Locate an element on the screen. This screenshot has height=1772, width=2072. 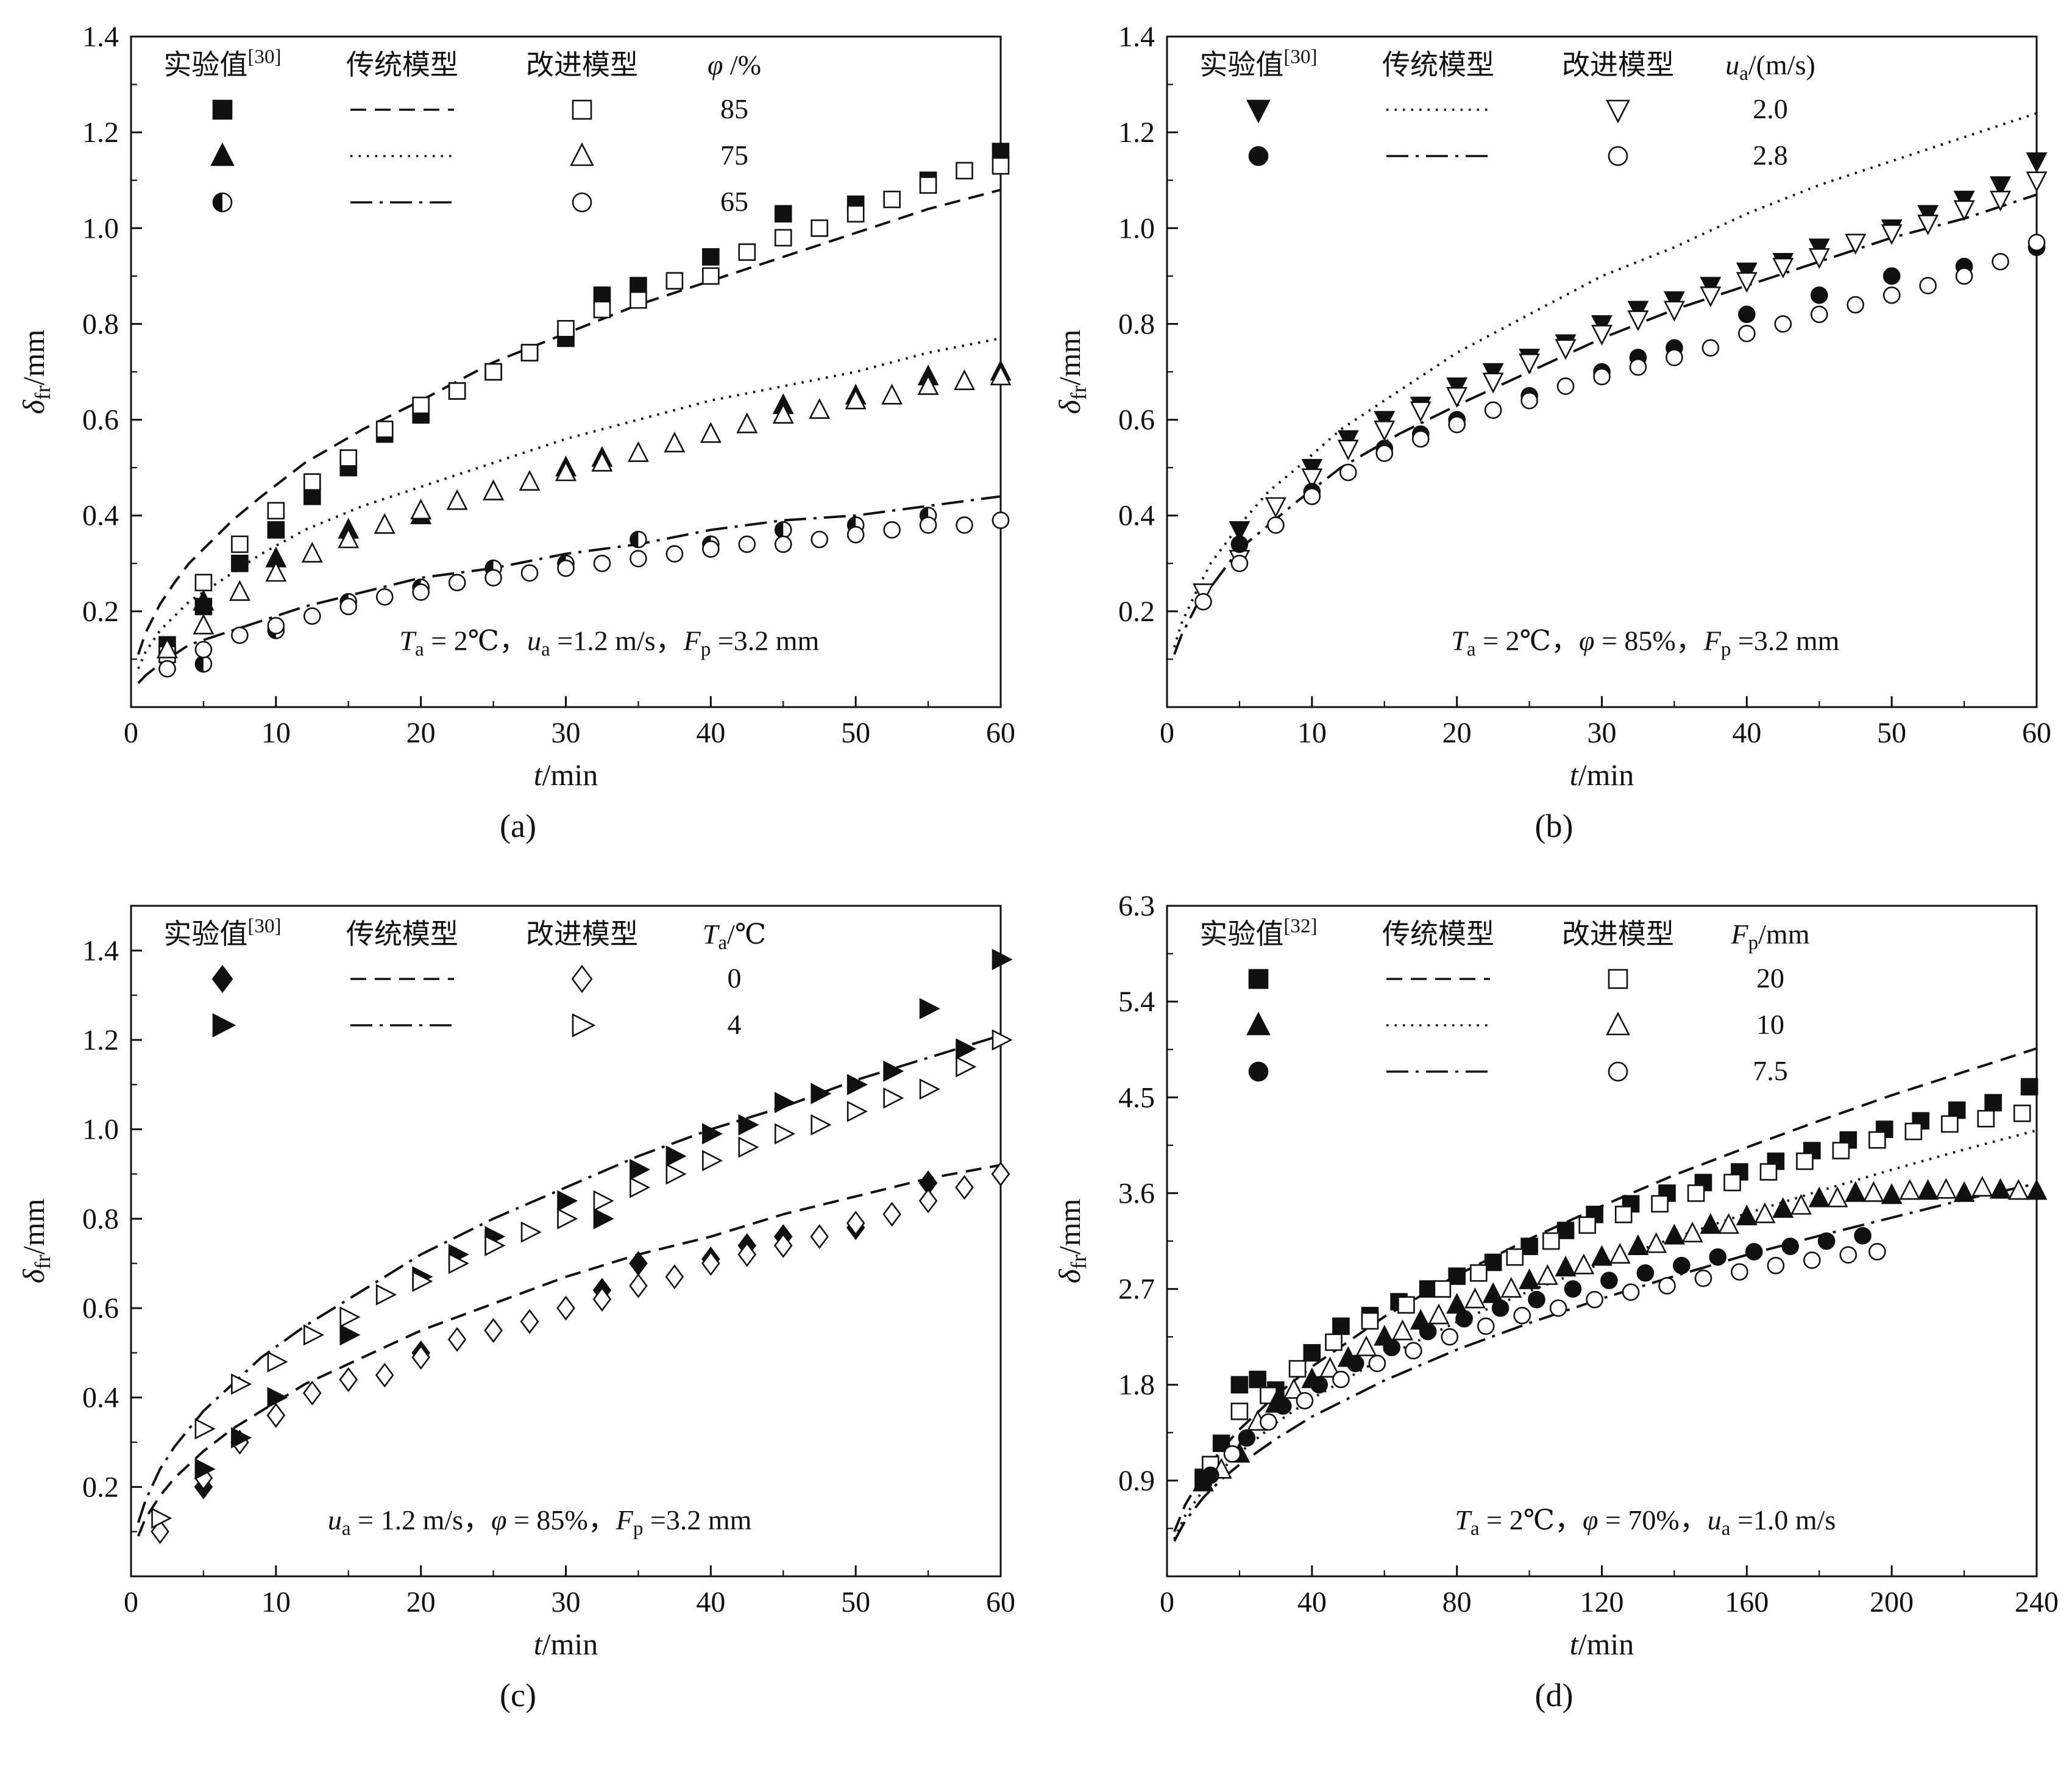
y-tick-label: 0.4 is located at coordinates (100, 516).